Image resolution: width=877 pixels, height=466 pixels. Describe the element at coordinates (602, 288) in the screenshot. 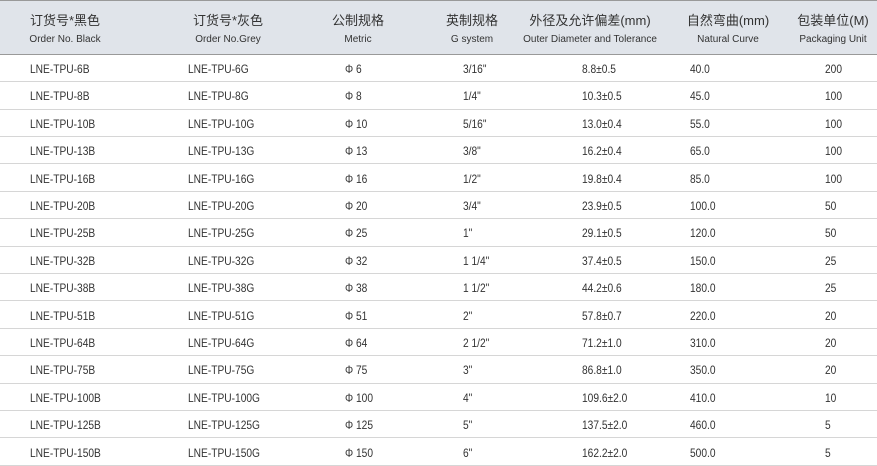

I see `cell-outer-diameter: 44.2±0.6` at that location.